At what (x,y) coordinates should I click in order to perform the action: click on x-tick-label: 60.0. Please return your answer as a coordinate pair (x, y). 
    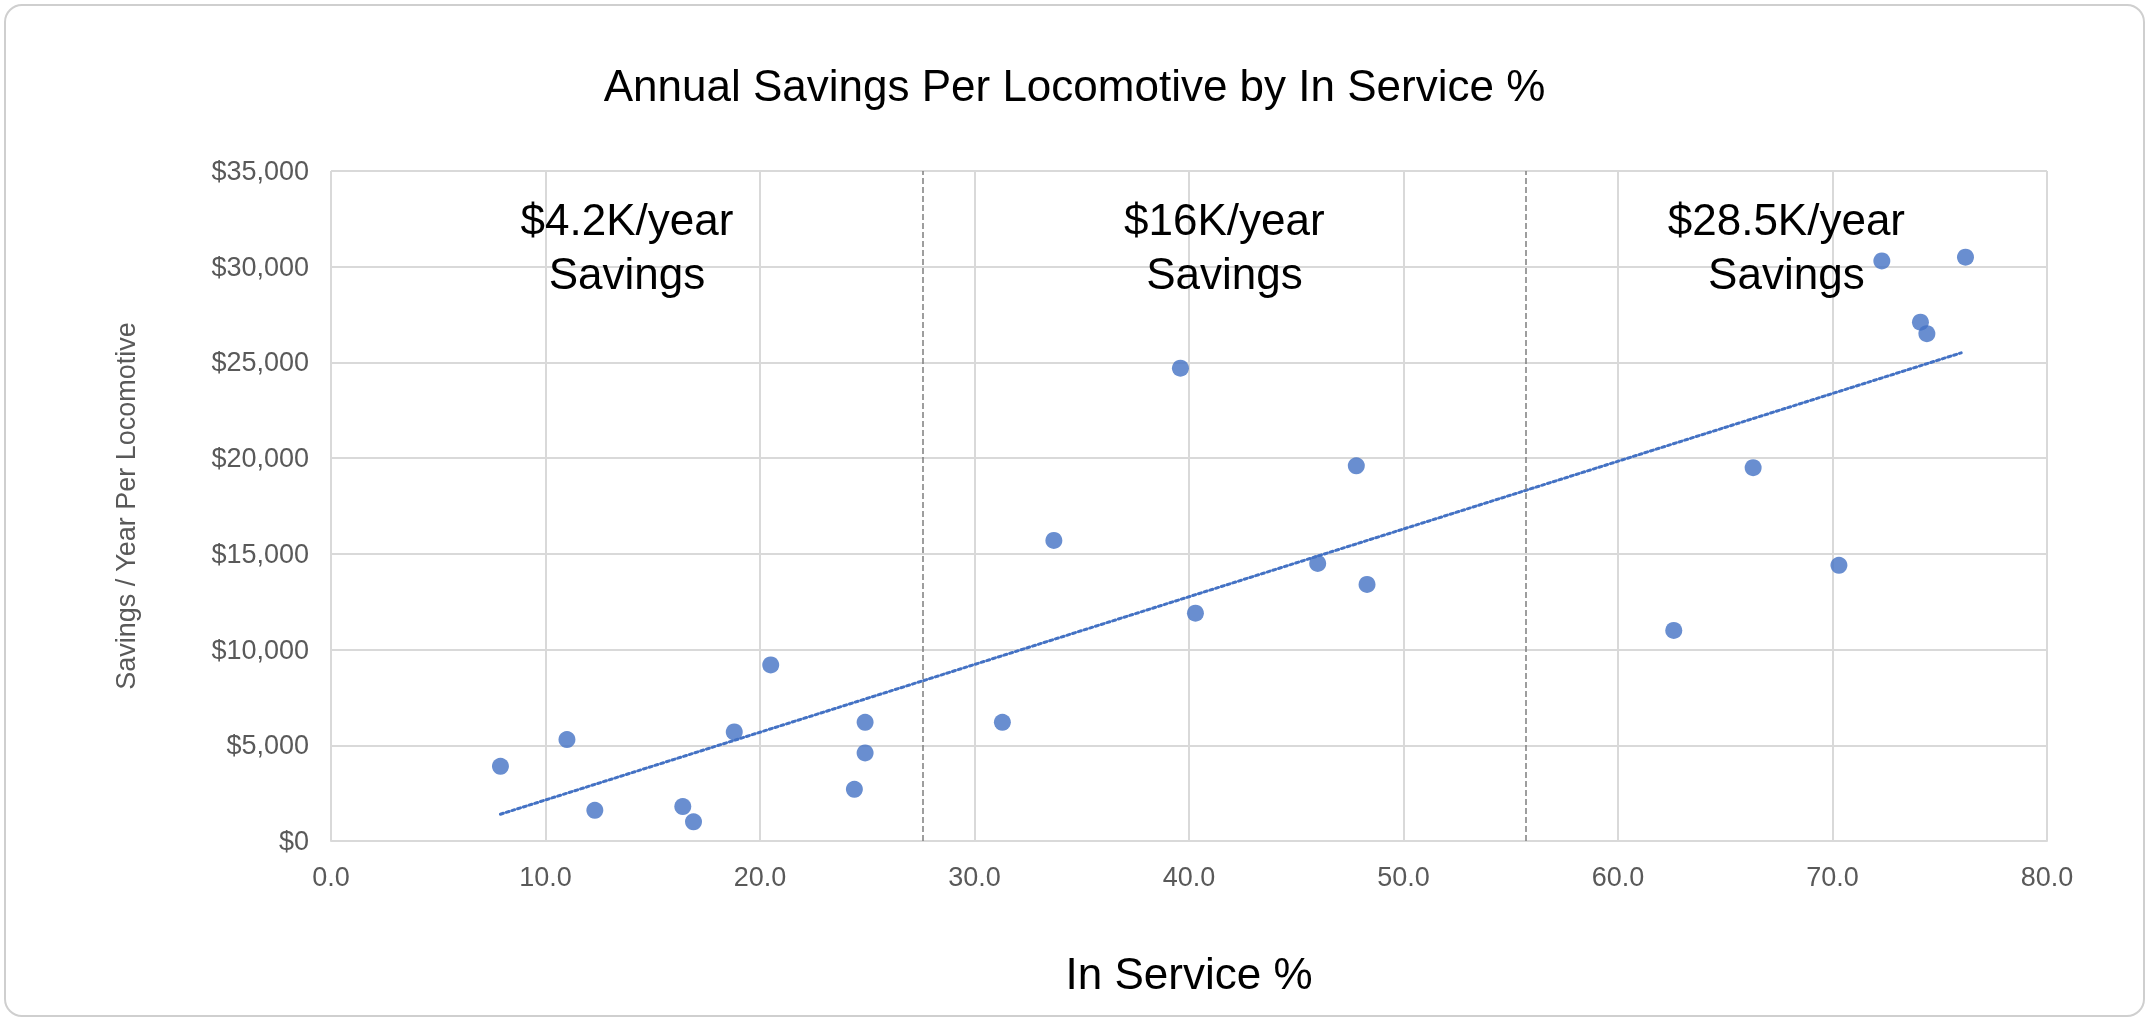
    Looking at the image, I should click on (1618, 876).